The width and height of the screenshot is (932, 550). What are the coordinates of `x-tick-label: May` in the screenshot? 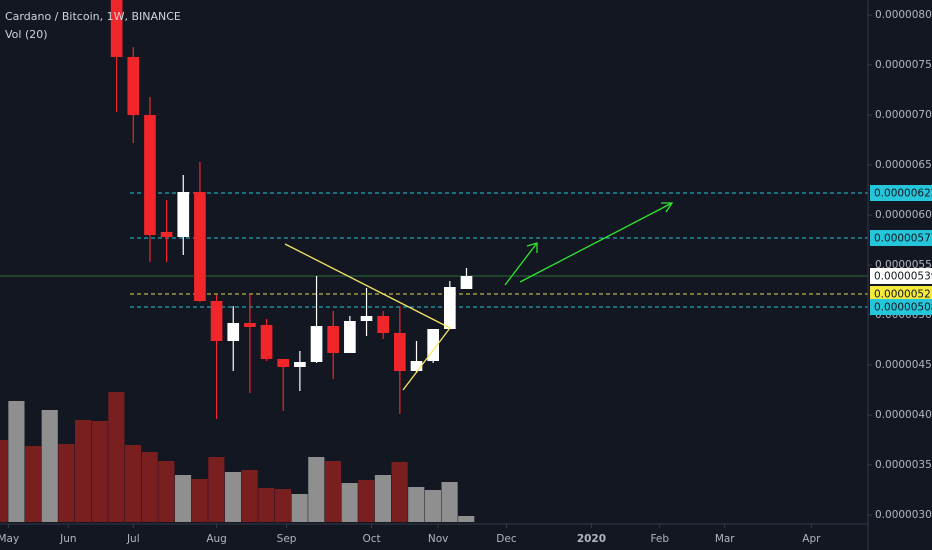 It's located at (9, 539).